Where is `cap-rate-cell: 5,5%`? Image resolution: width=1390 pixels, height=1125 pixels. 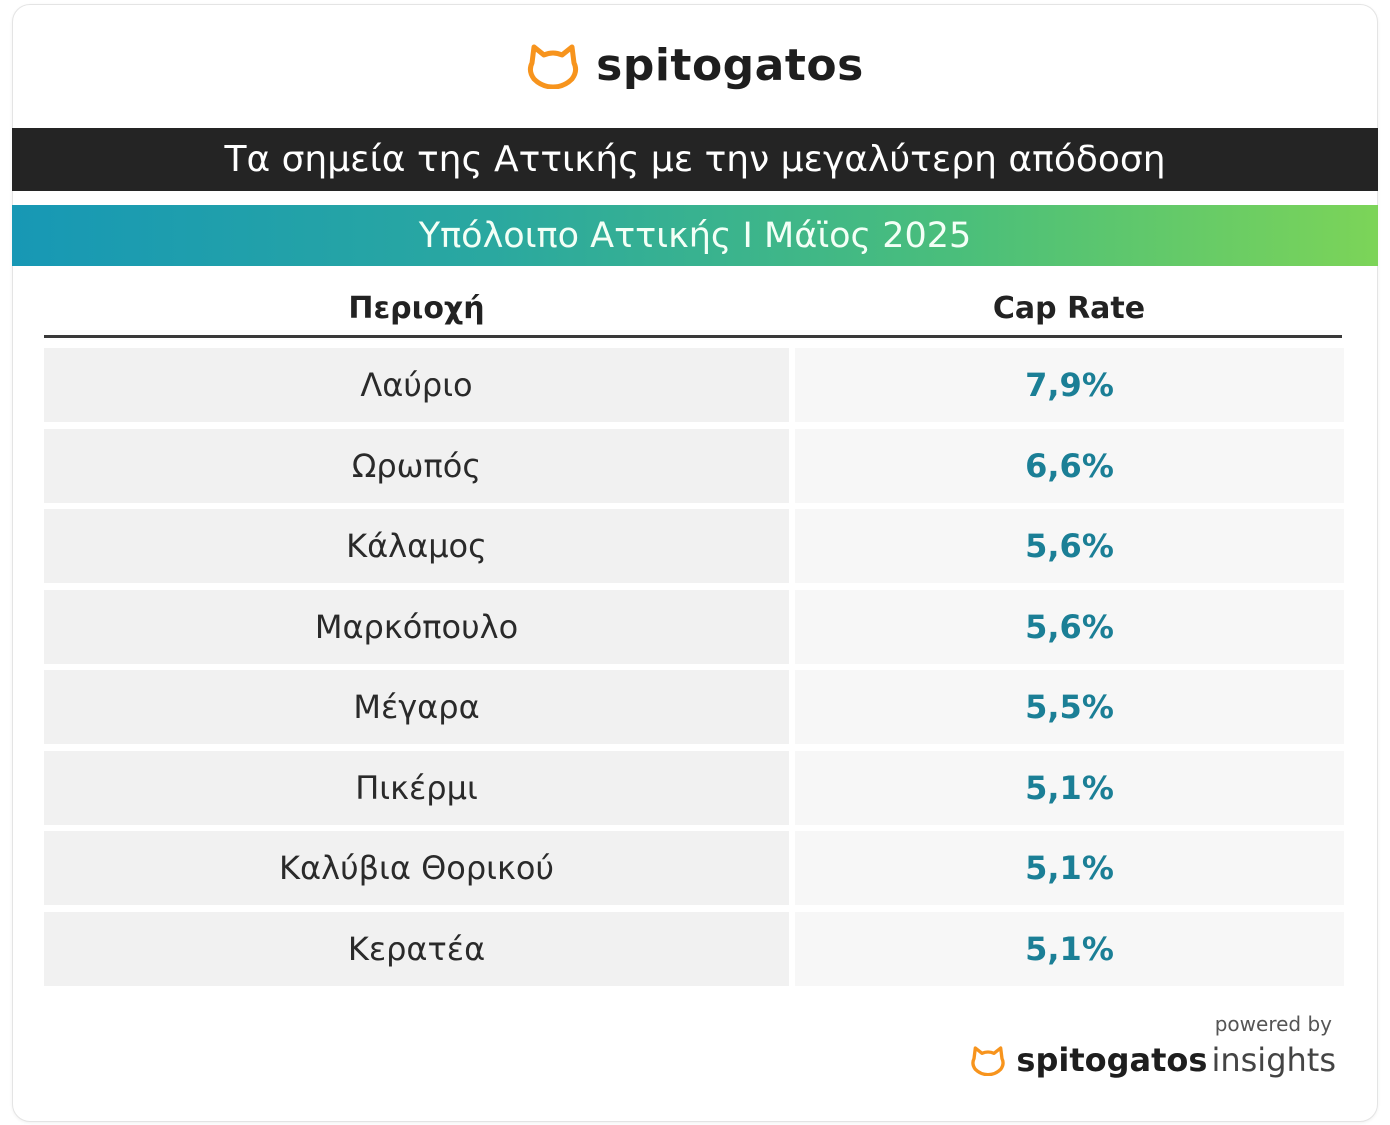
cap-rate-cell: 5,5% is located at coordinates (1069, 707).